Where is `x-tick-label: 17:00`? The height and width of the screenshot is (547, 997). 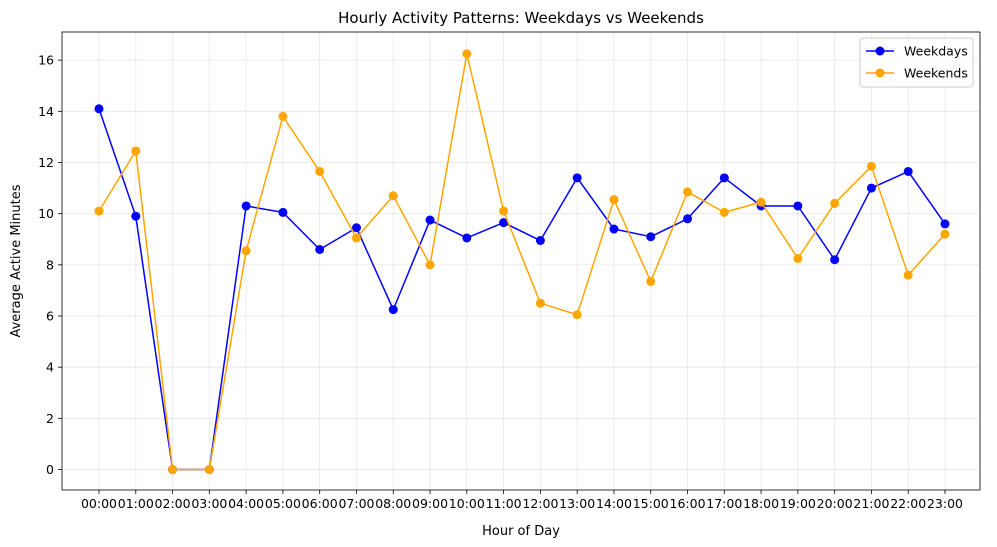
x-tick-label: 17:00 is located at coordinates (724, 503).